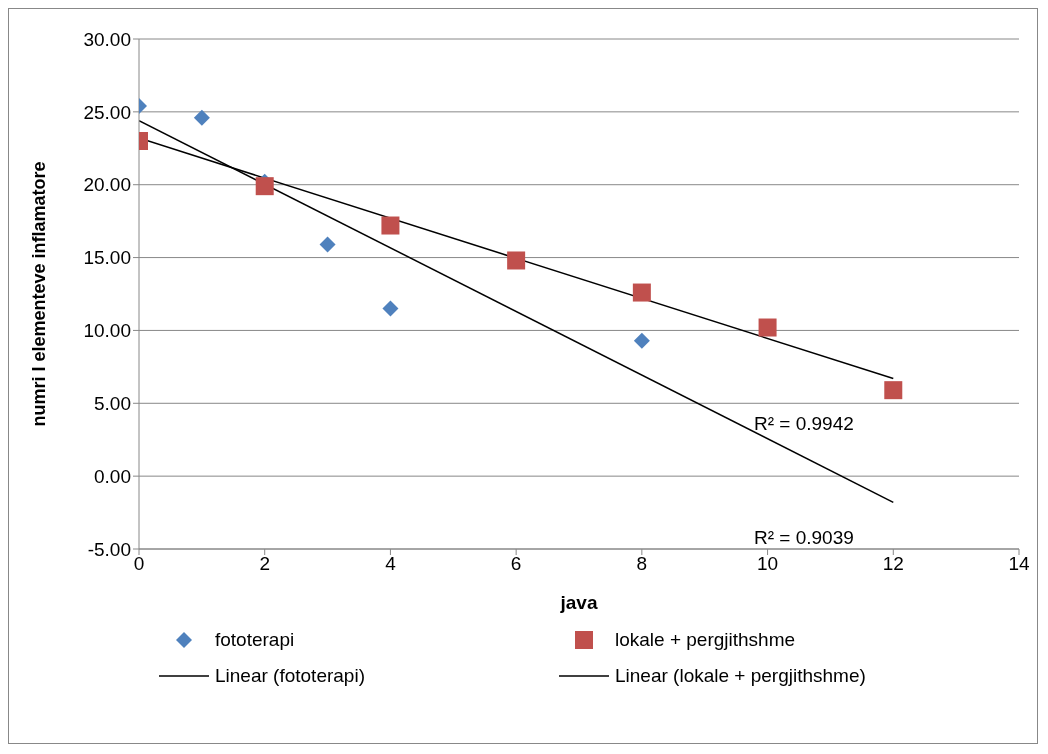 This screenshot has width=1048, height=754. I want to click on y-tick-label: 20.00, so click(107, 185).